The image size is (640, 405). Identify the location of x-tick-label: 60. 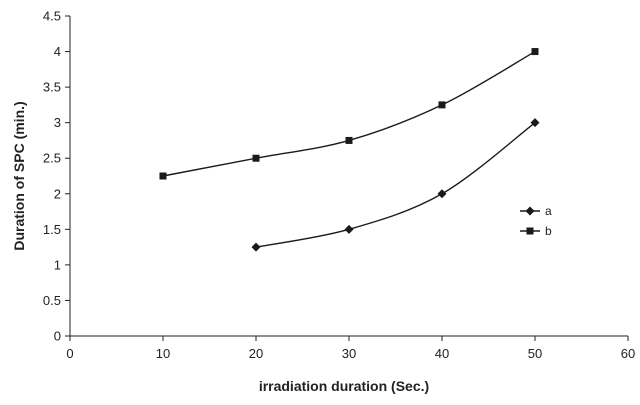
(628, 353).